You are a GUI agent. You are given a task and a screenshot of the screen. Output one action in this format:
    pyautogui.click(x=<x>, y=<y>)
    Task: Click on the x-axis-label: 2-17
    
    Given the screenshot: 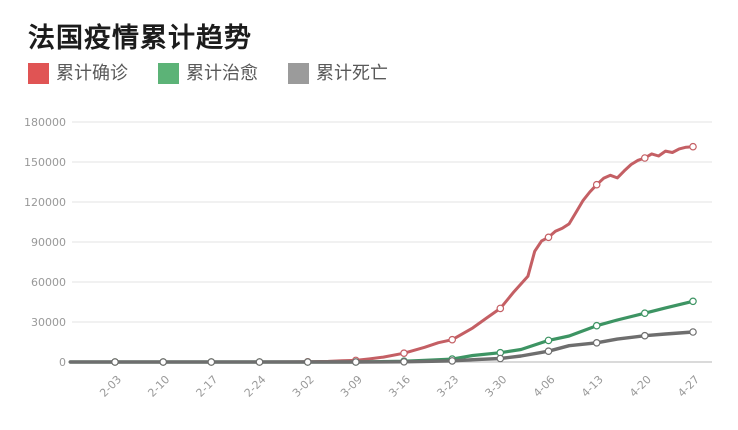 What is the action you would take?
    pyautogui.click(x=207, y=386)
    